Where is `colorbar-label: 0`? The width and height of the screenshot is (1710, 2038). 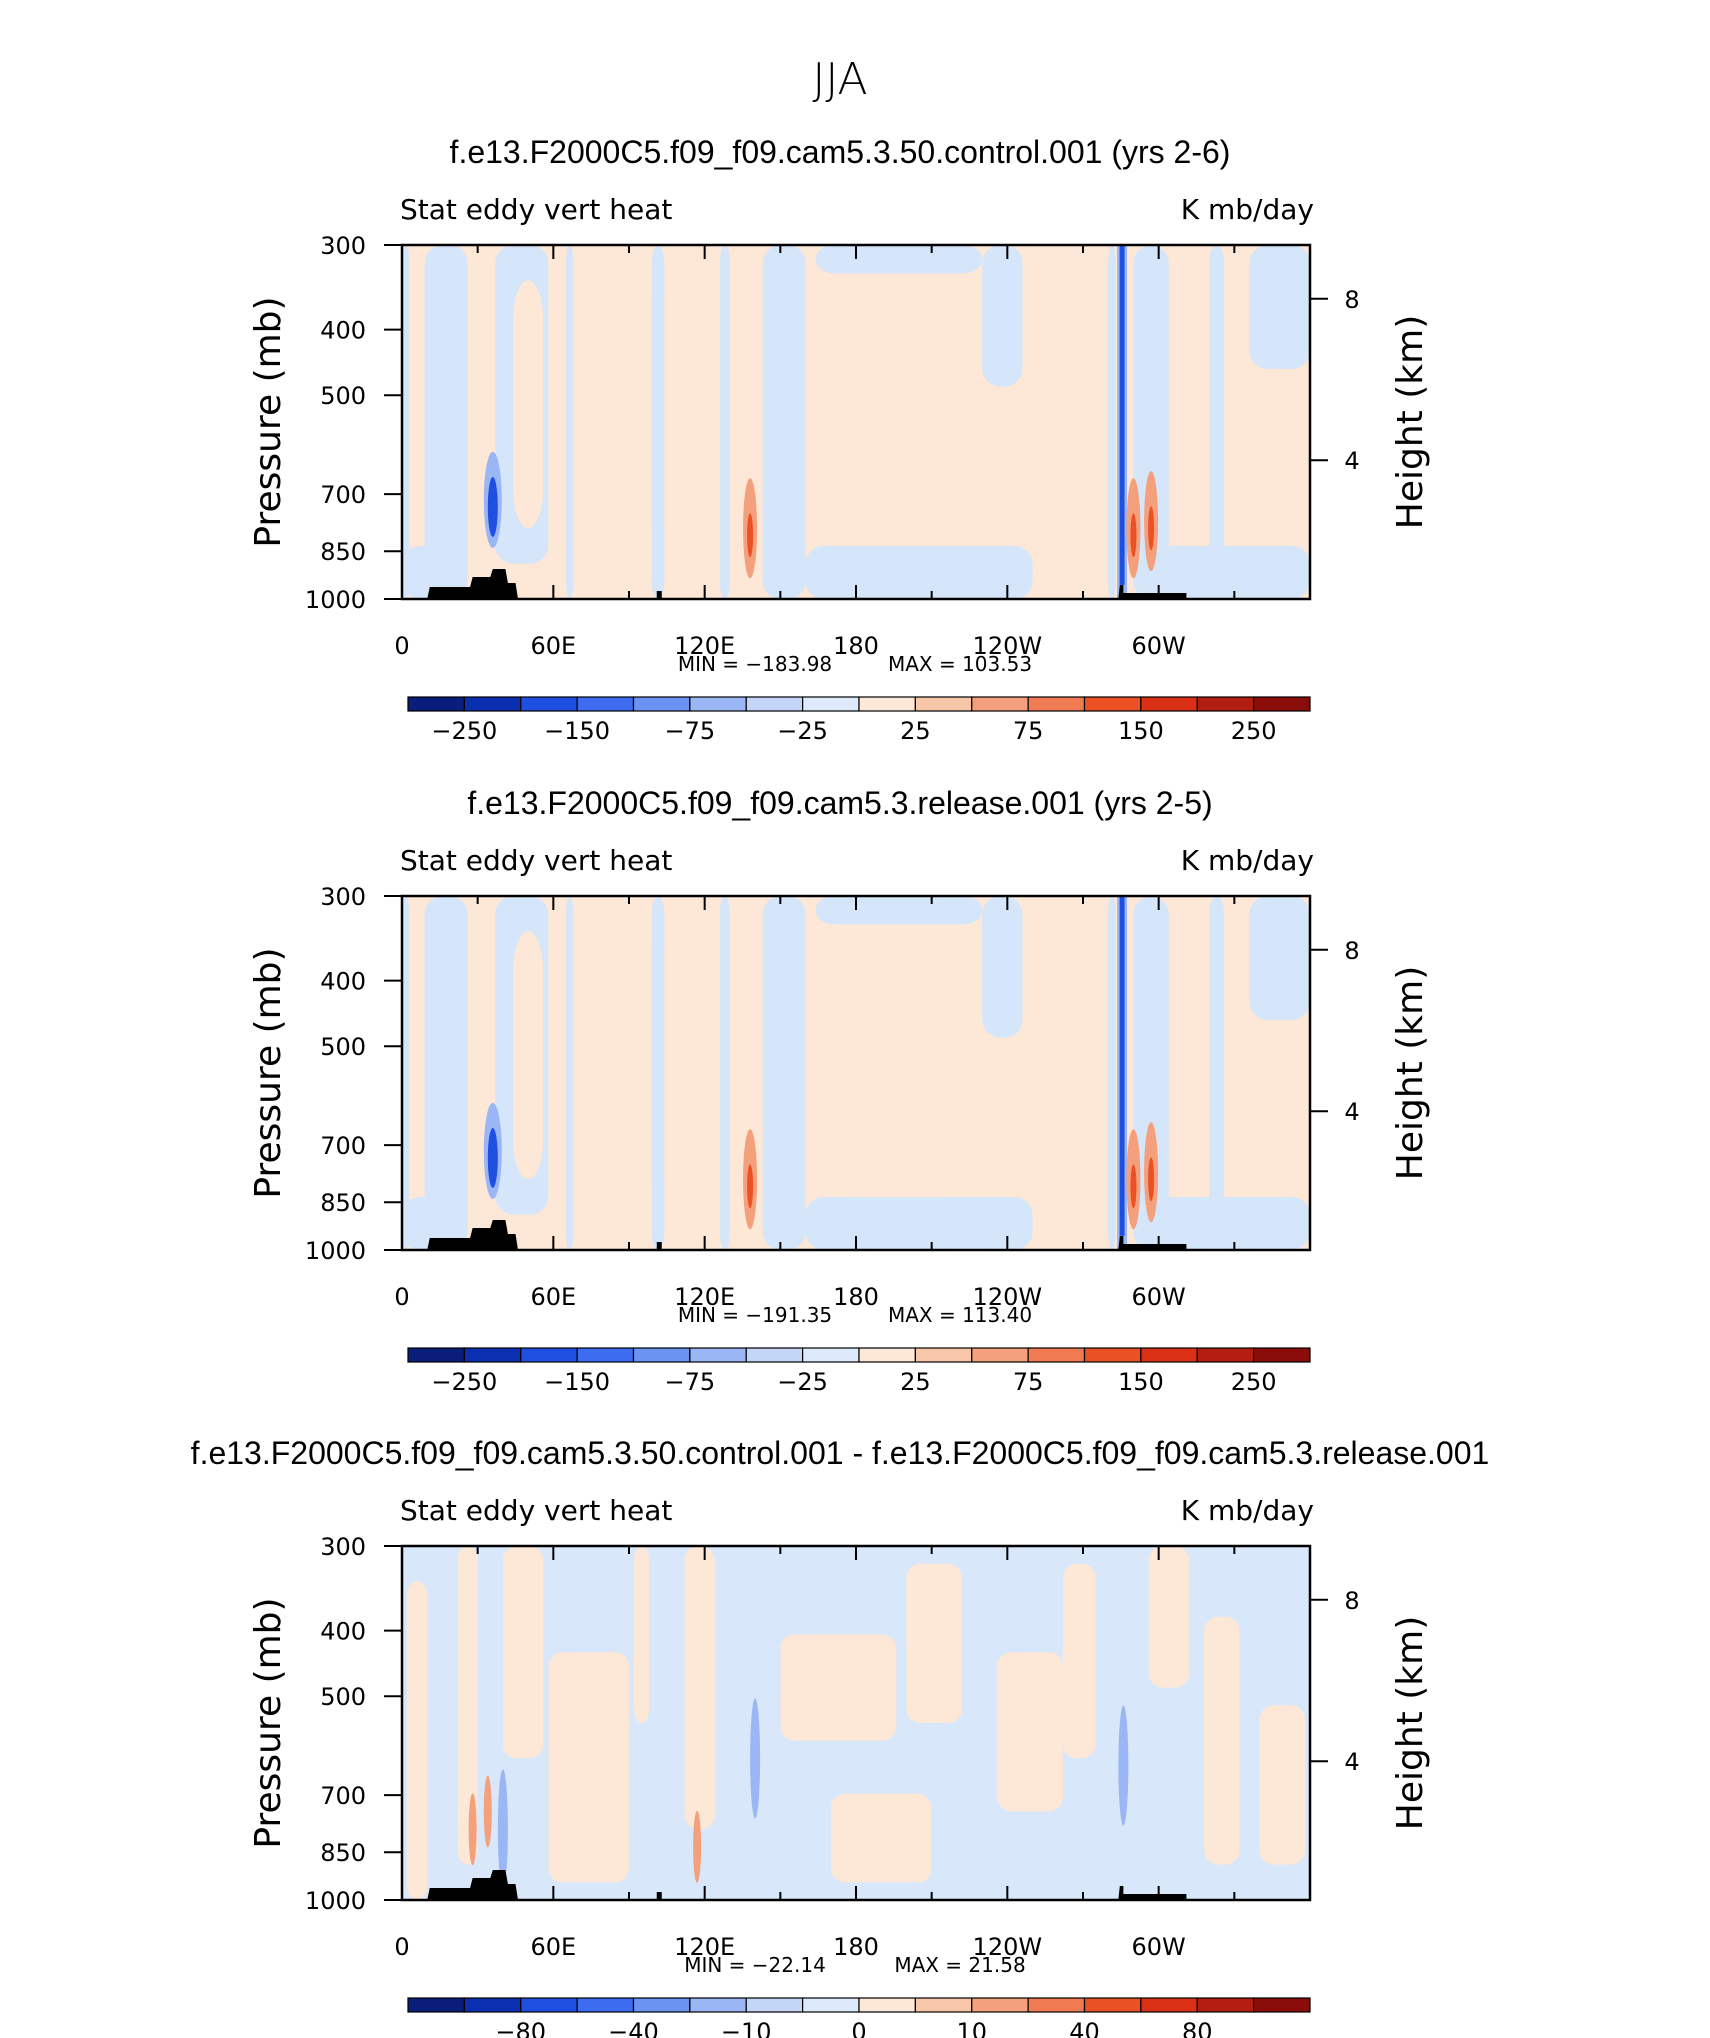 colorbar-label: 0 is located at coordinates (858, 2028).